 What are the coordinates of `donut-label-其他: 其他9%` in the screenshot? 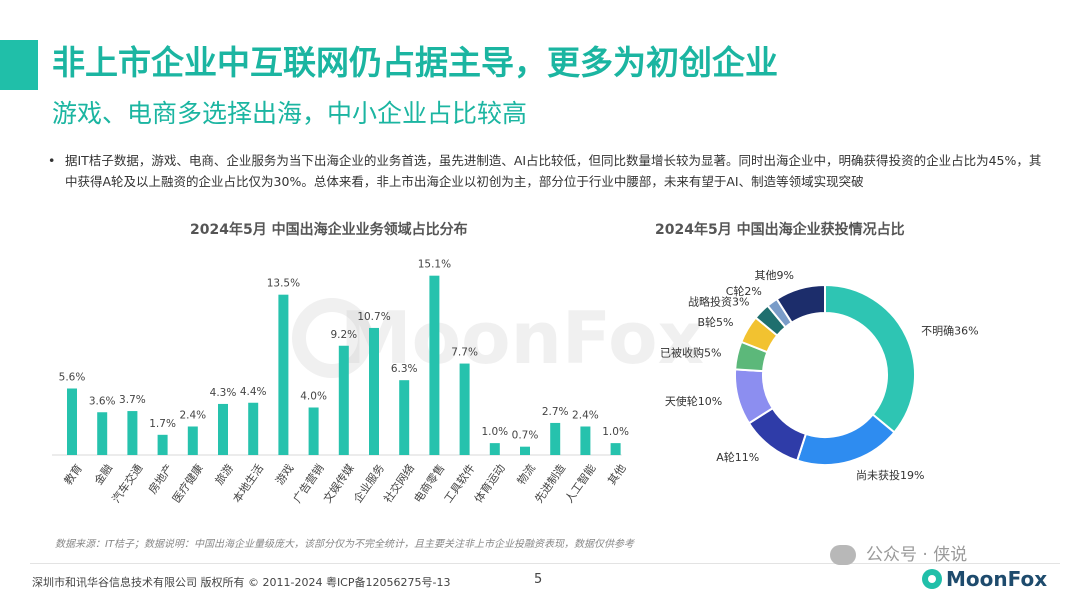 It's located at (774, 275).